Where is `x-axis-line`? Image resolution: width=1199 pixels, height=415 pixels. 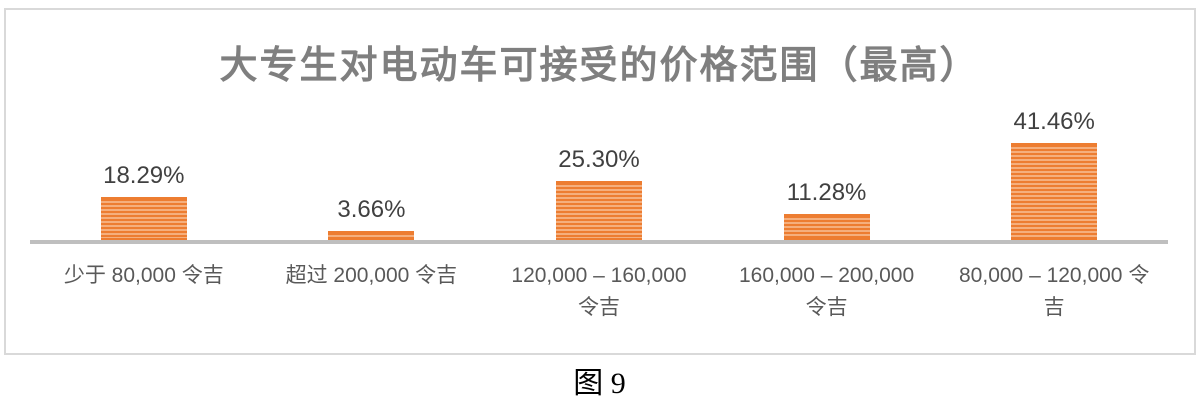
x-axis-line is located at coordinates (599, 242).